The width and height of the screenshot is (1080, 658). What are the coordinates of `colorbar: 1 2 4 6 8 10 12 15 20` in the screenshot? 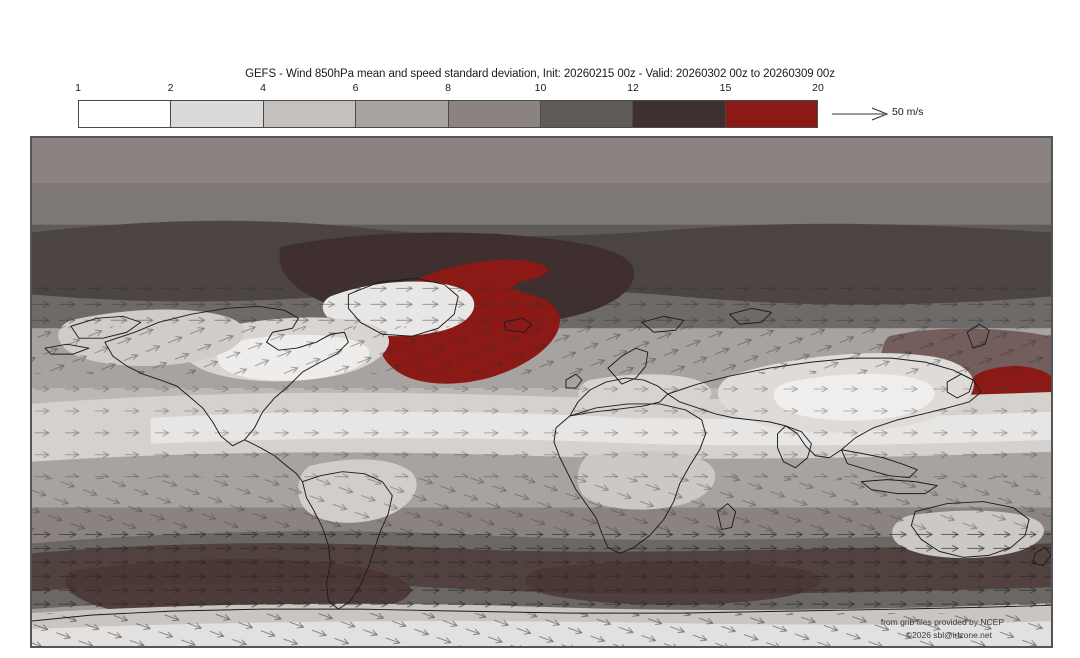 It's located at (449, 105).